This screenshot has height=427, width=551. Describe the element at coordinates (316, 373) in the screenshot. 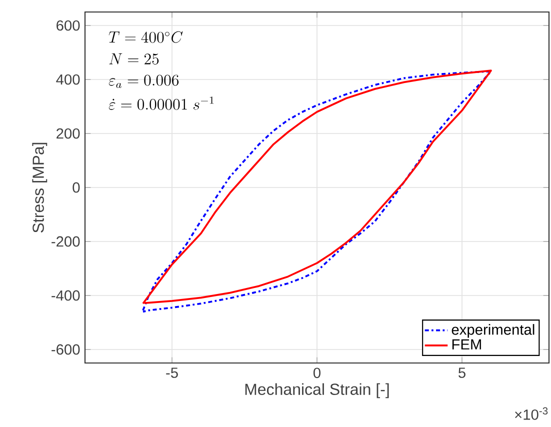

I see `x-tick-label: 0` at that location.